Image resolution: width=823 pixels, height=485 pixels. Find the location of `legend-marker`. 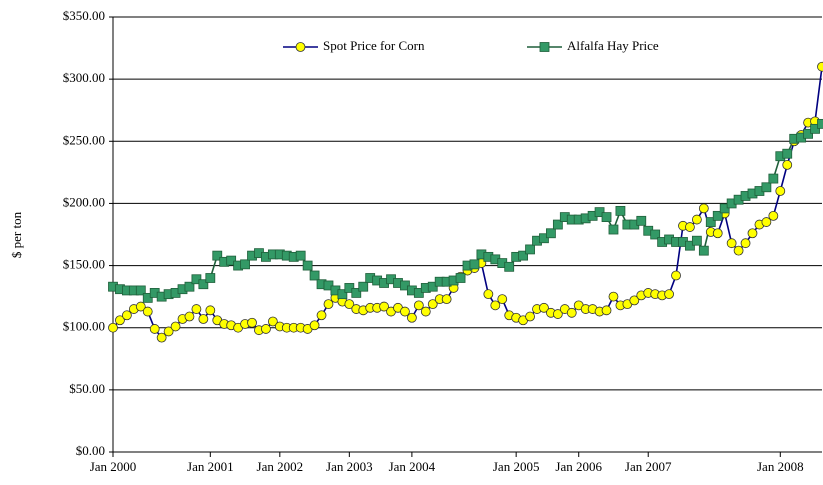

legend-marker is located at coordinates (300, 47).